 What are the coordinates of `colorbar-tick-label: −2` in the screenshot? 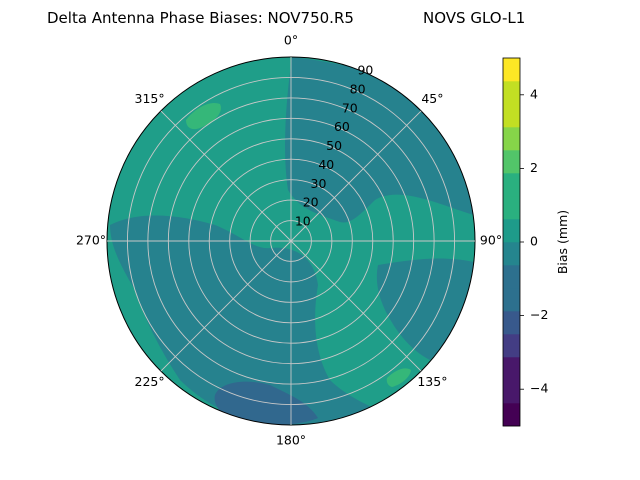 It's located at (539, 314).